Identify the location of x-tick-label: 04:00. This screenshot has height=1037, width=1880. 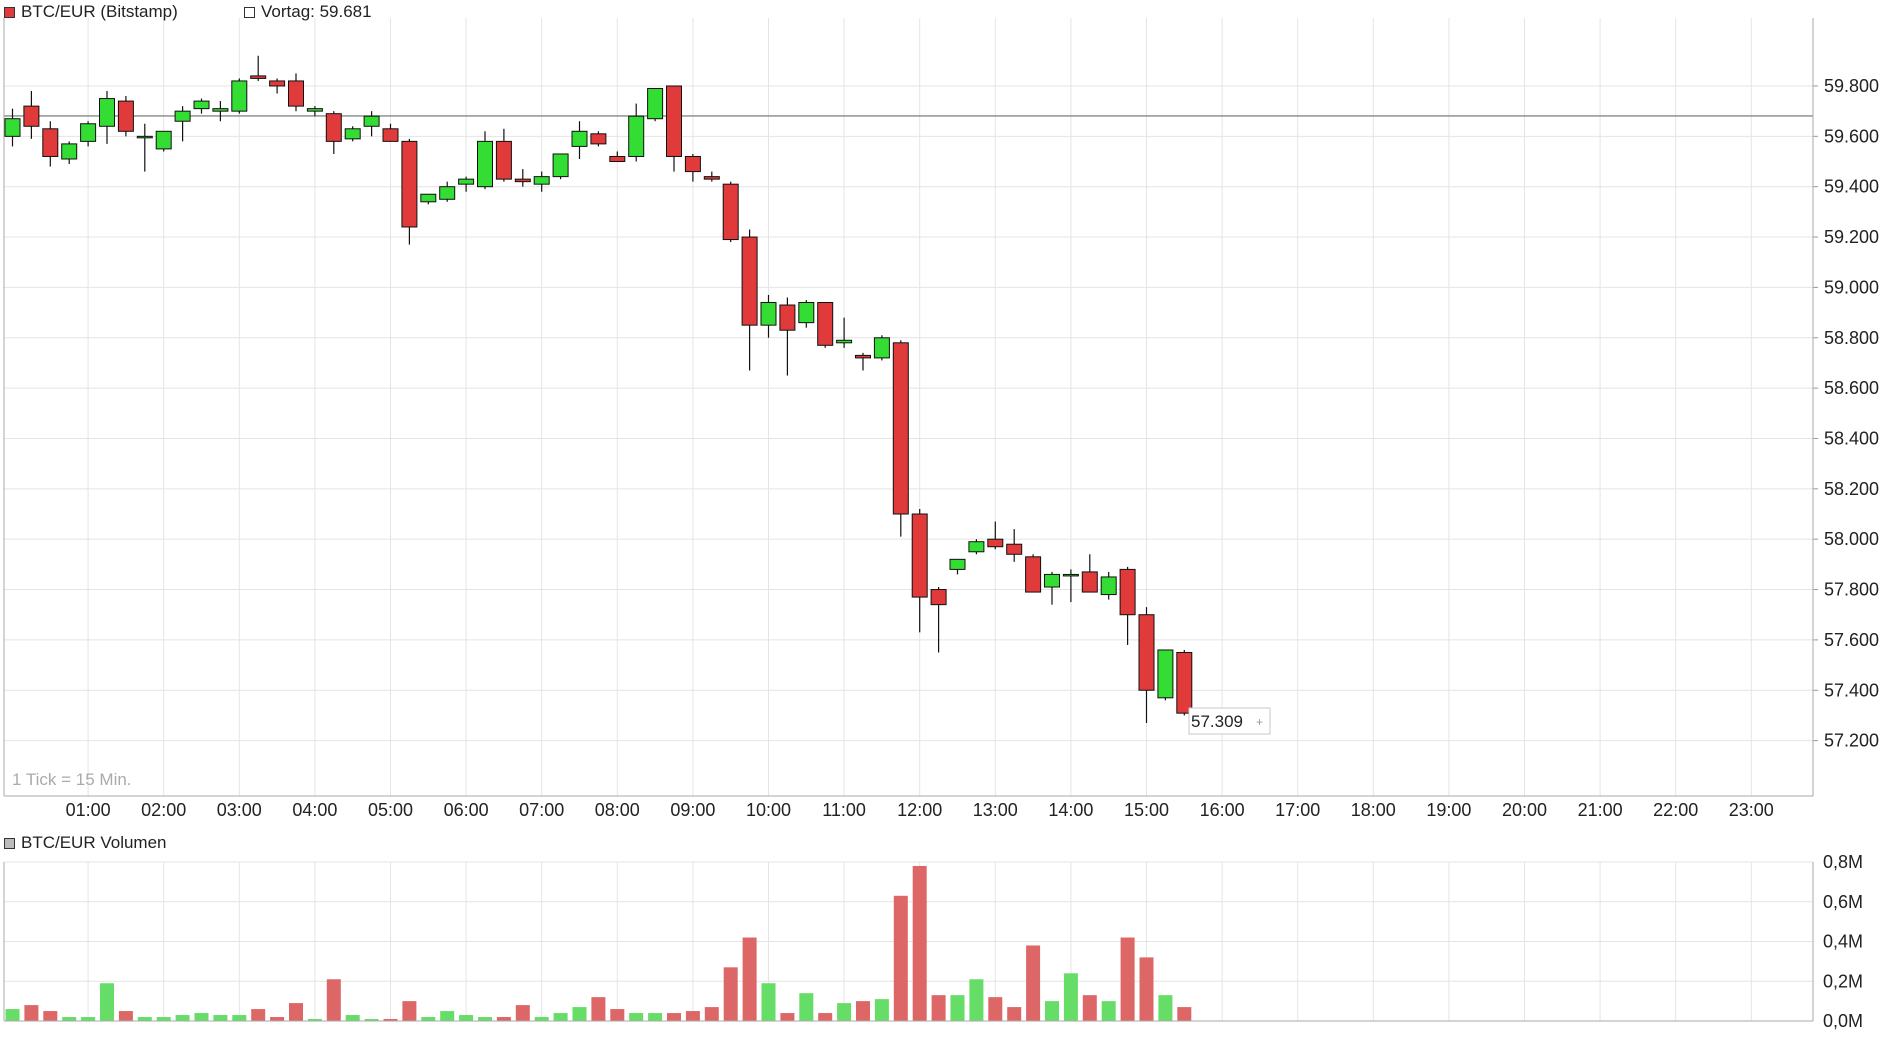
(314, 810).